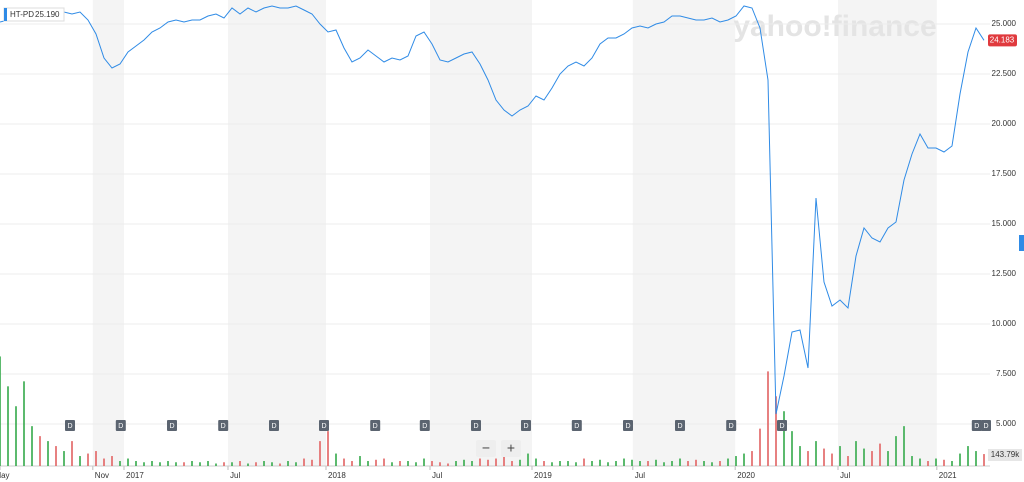 This screenshot has width=1024, height=482. Describe the element at coordinates (640, 475) in the screenshot. I see `x-tick-label: Jul` at that location.